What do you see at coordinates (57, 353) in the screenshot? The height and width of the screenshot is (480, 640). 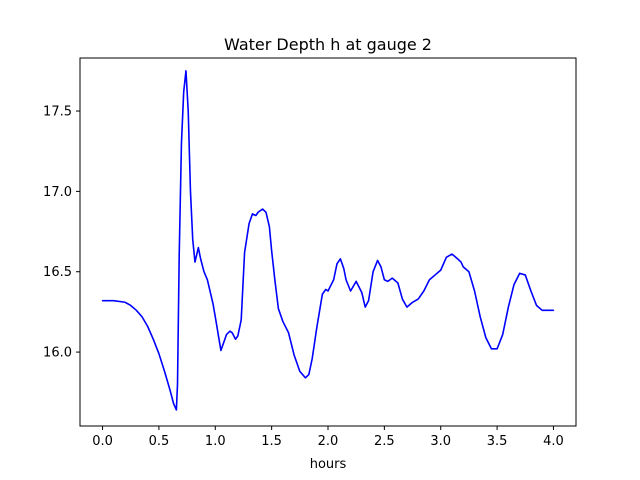 I see `y-tick-label-0: 16.0` at bounding box center [57, 353].